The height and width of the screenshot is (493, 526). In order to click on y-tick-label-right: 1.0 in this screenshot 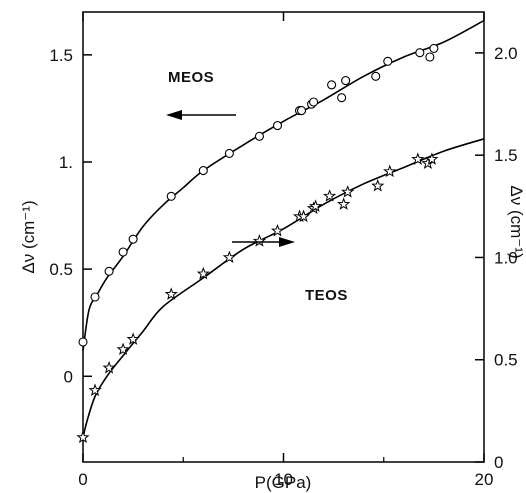, I will do `click(506, 257)`.